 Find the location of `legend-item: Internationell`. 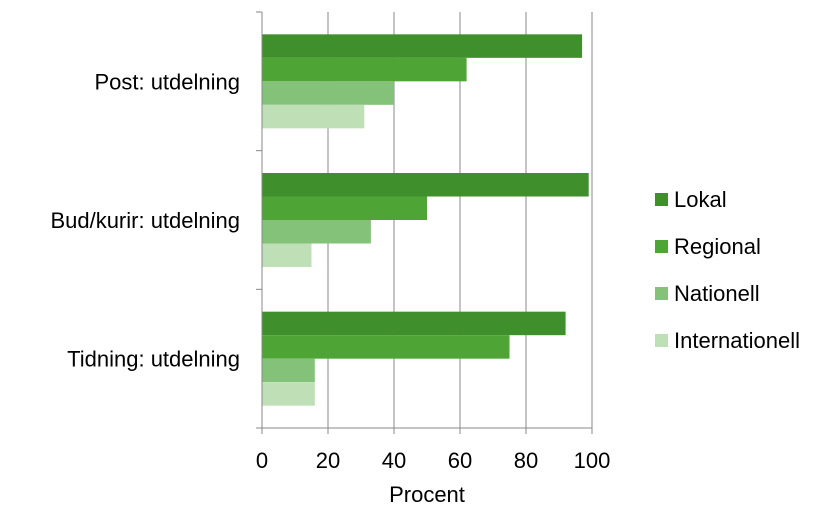

legend-item: Internationell is located at coordinates (727, 340).